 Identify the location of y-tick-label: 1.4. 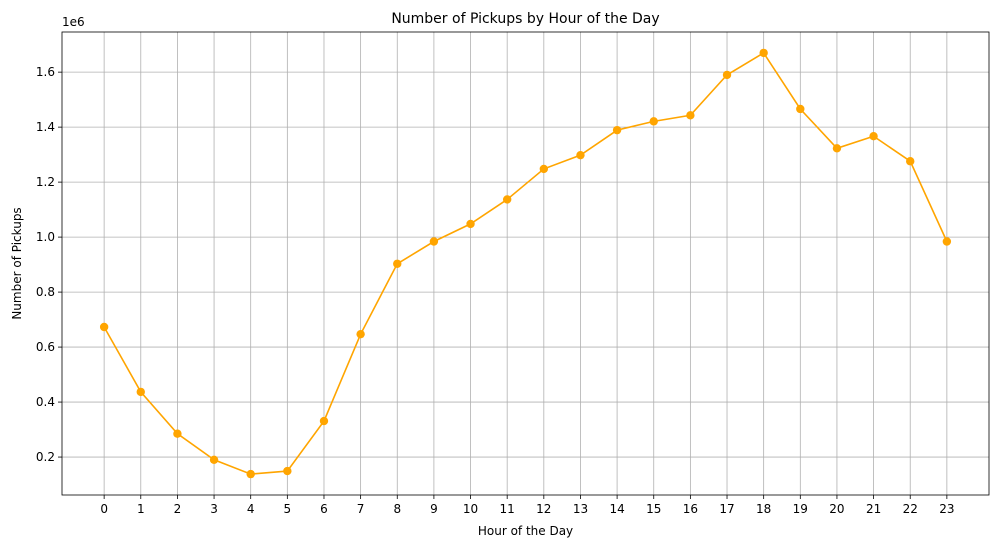
(45, 127).